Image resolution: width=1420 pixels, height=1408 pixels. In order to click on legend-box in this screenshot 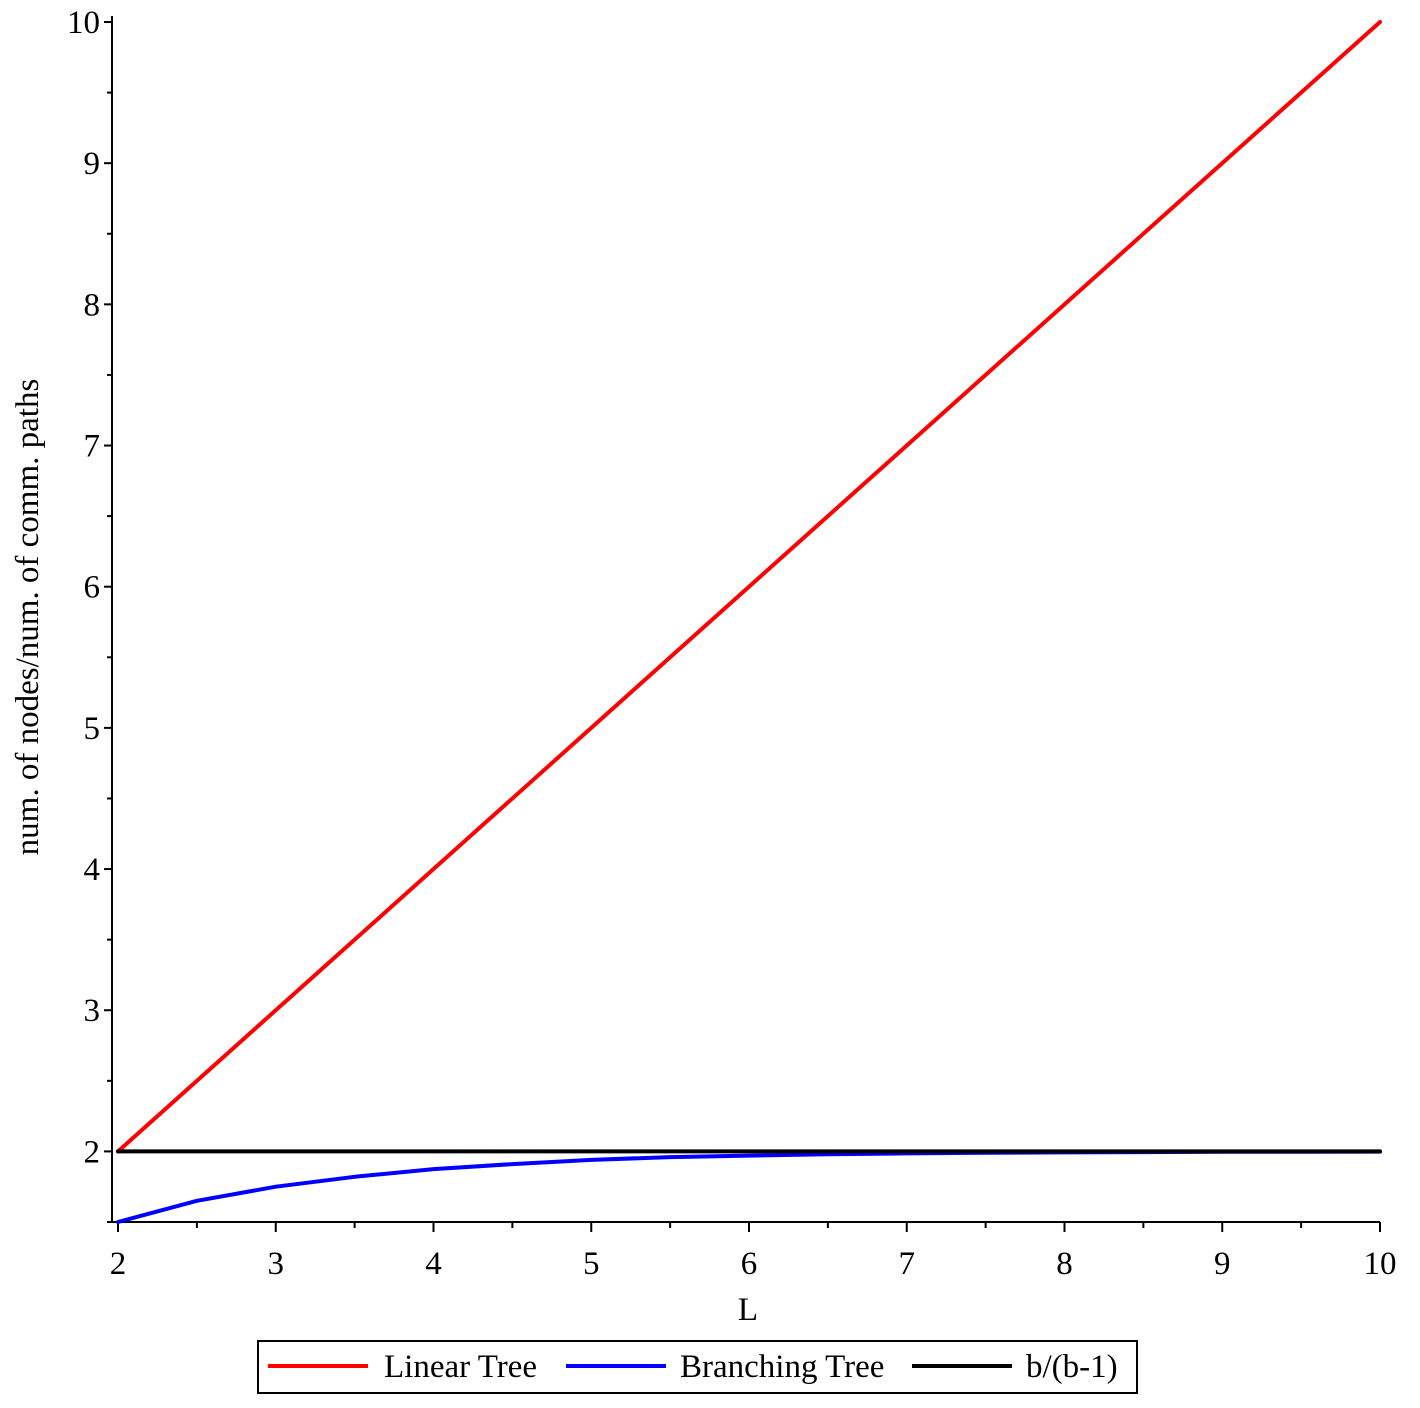, I will do `click(697, 1367)`.